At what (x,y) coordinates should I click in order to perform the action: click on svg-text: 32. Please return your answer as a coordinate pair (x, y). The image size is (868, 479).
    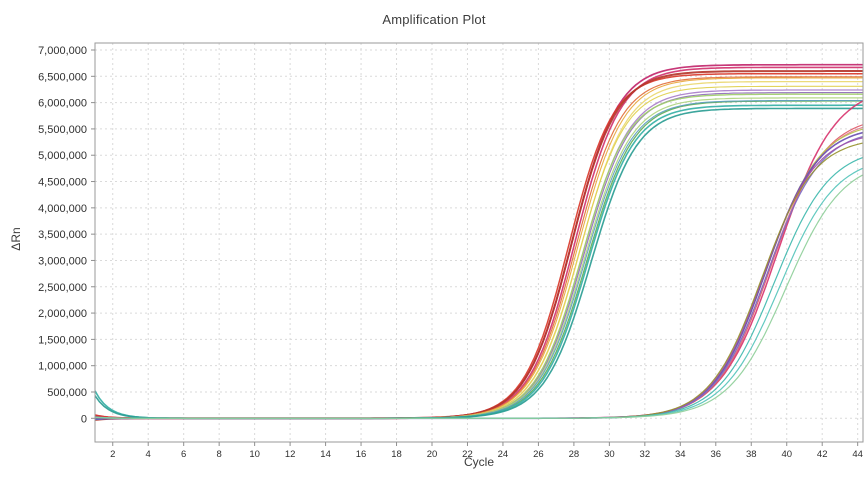
    Looking at the image, I should click on (645, 454).